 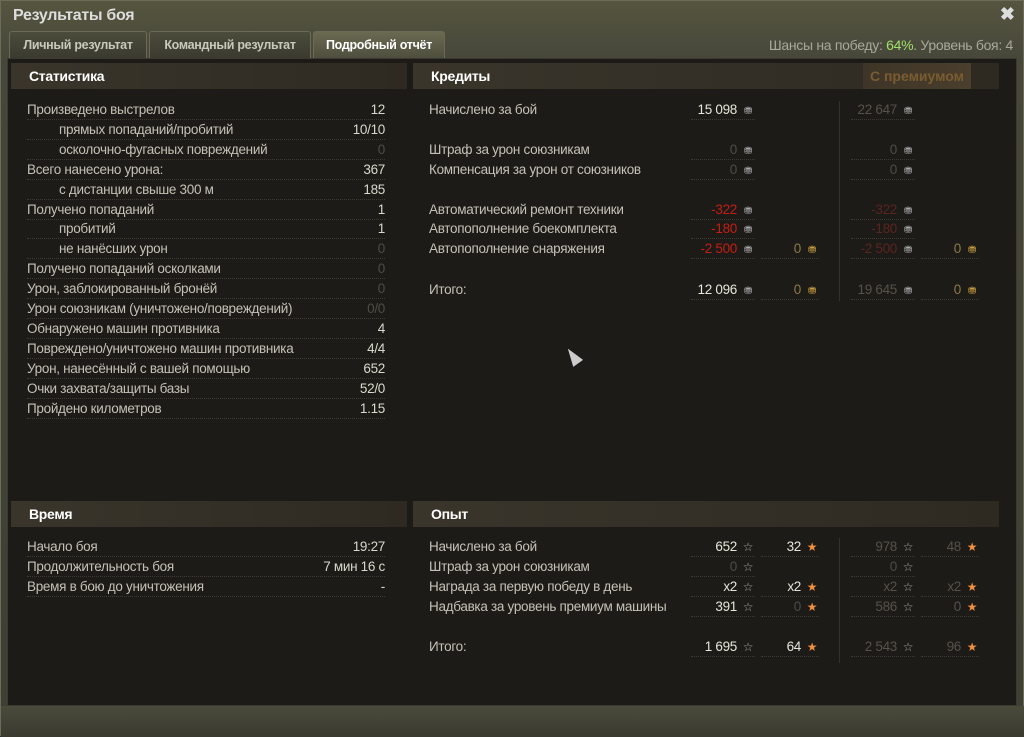 What do you see at coordinates (369, 546) in the screenshot?
I see `time-value: 19:27` at bounding box center [369, 546].